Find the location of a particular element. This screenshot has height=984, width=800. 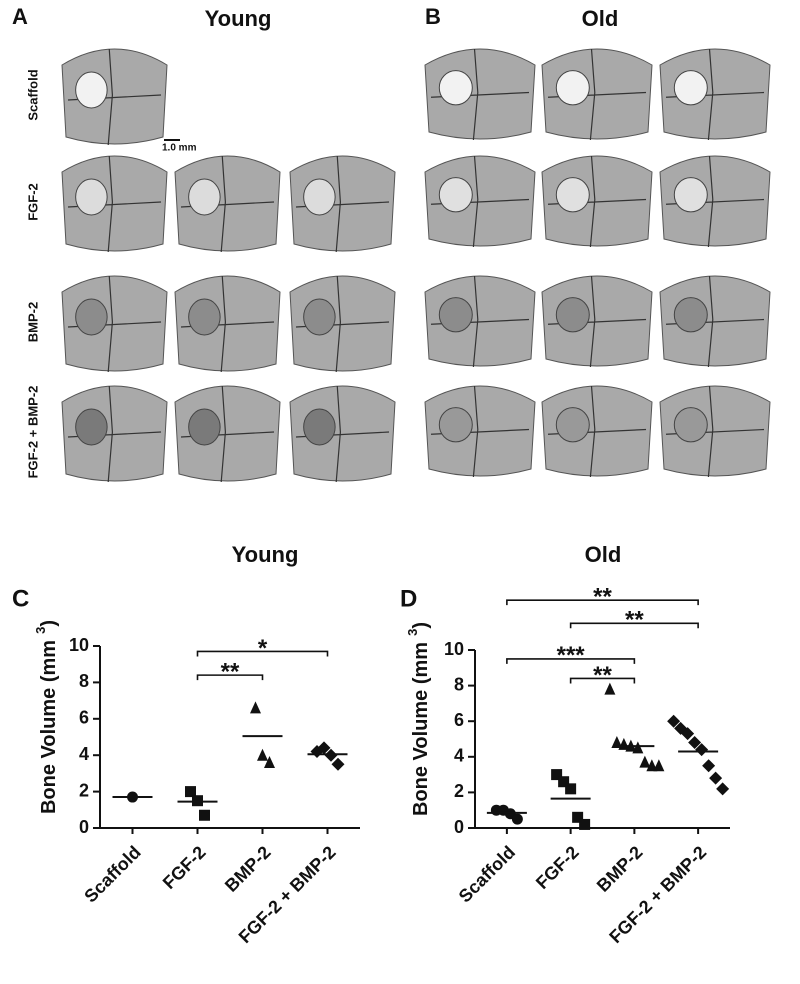

panel-title: Young is located at coordinates (238, 18).